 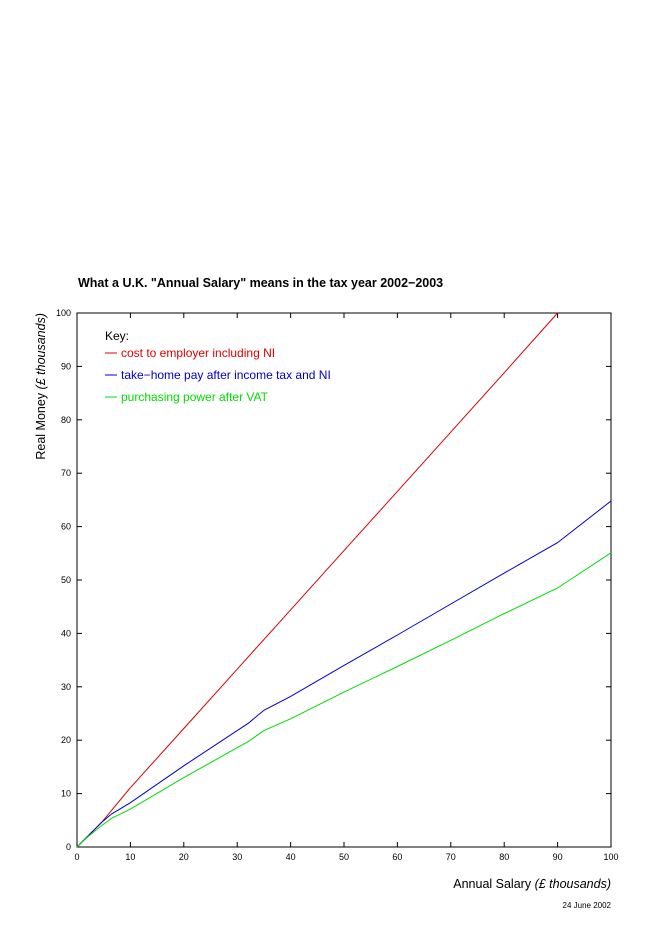 What do you see at coordinates (130, 857) in the screenshot?
I see `x-tick-label: 10` at bounding box center [130, 857].